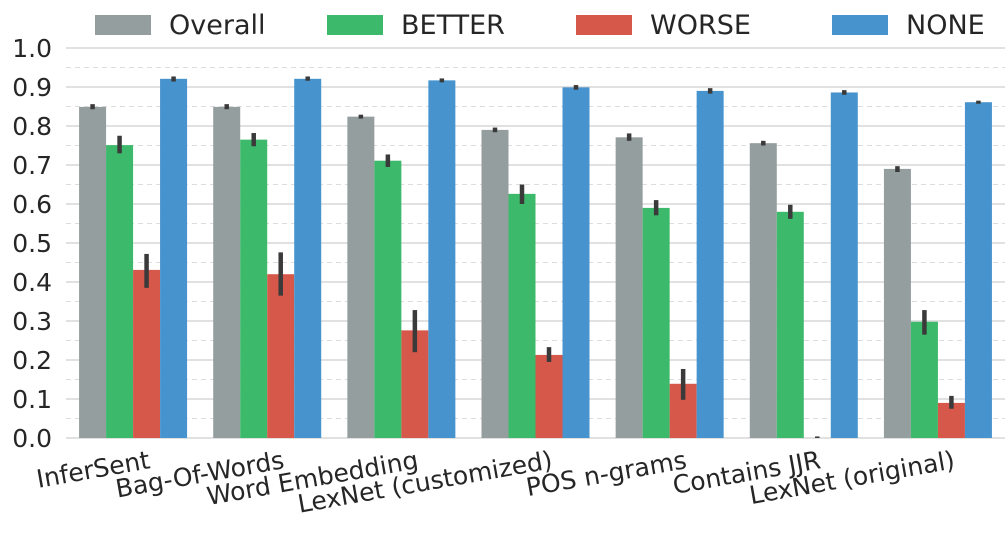 This screenshot has height=537, width=1007. What do you see at coordinates (32, 243) in the screenshot?
I see `y-tick-label: 0.5` at bounding box center [32, 243].